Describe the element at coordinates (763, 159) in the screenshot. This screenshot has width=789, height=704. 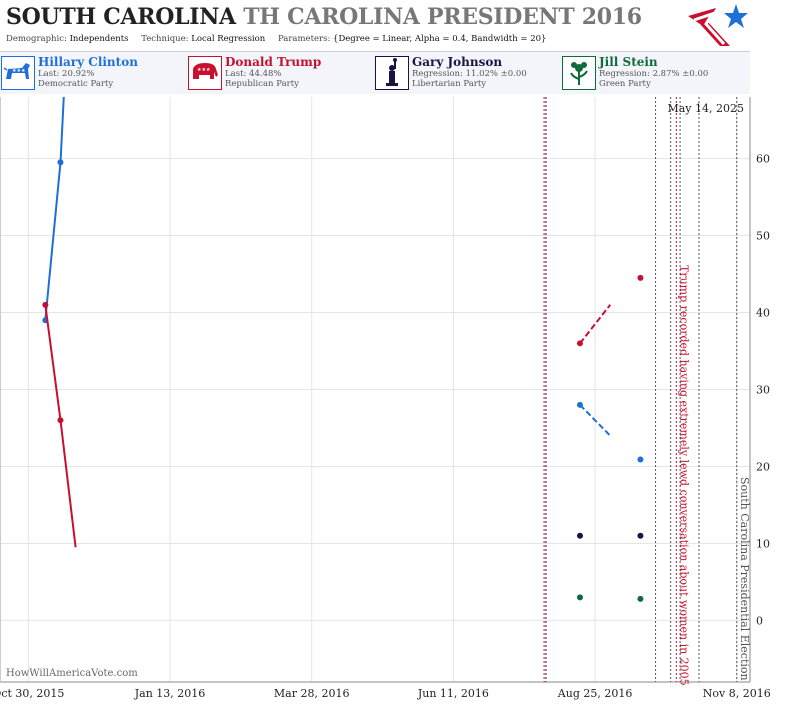
I see `y-tick-label: 60` at that location.